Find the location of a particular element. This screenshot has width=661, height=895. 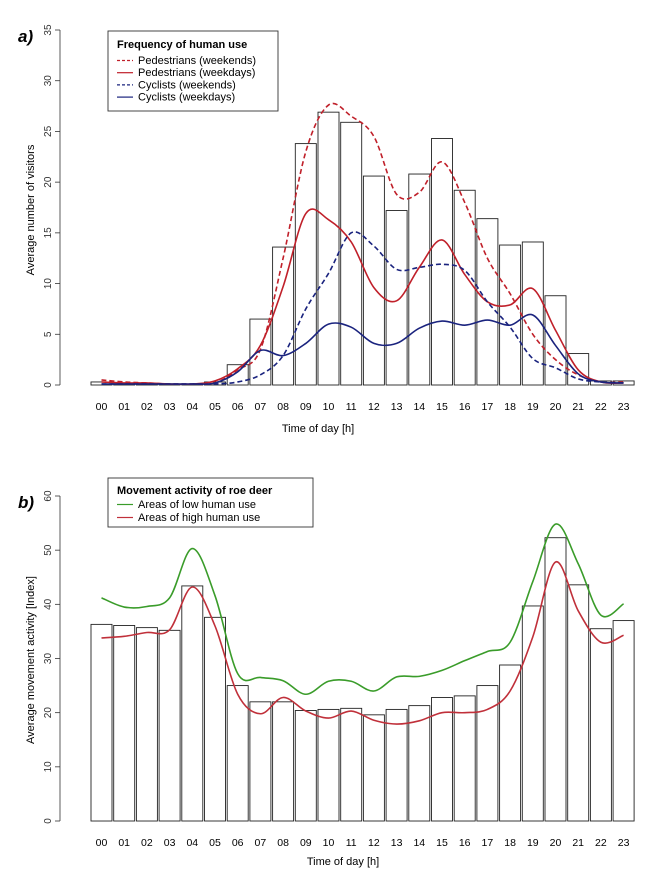

panel-b-y-tick-label-40: 40 is located at coordinates (48, 604).